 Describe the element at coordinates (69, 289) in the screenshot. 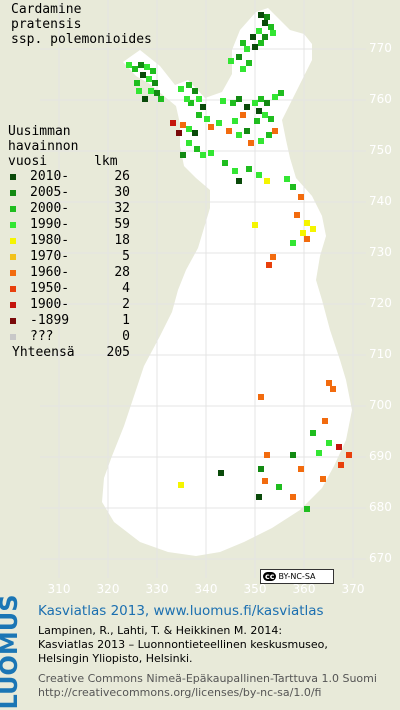

I see `legend-row: 1950- 4` at that location.